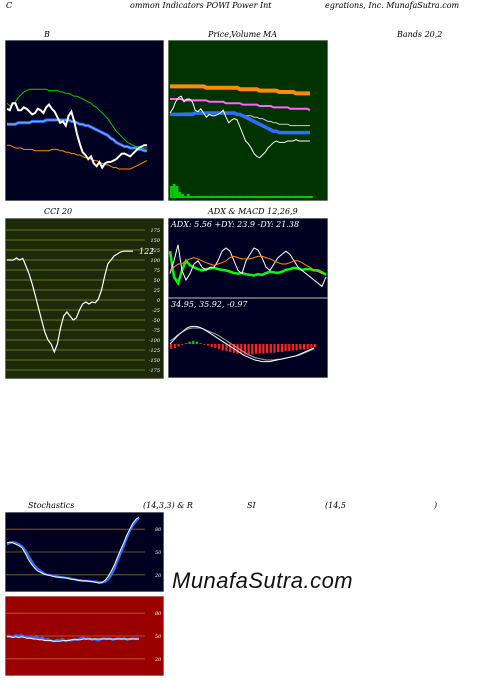 The height and width of the screenshot is (680, 500). Describe the element at coordinates (154, 351) in the screenshot. I see `cci-tick-label: -125` at that location.